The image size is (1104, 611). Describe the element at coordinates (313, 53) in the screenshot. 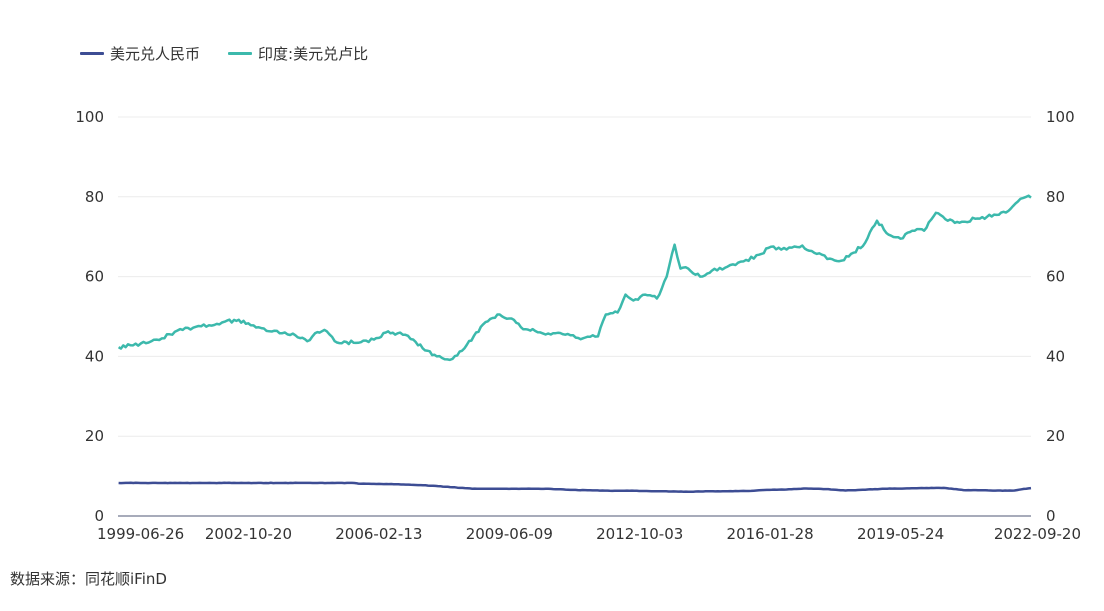

I see `legend-label-usd-inr: 印度:美元兑卢比` at that location.